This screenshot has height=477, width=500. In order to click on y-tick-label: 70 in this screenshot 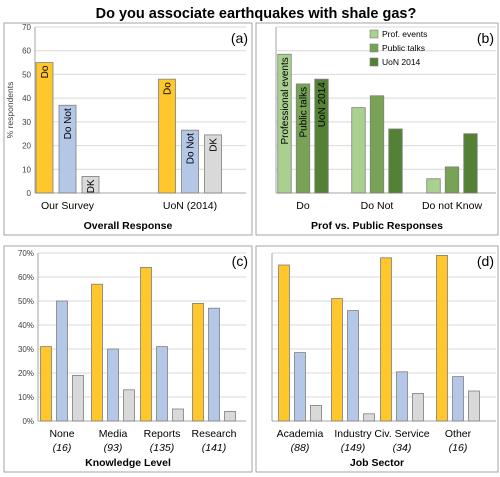, I will do `click(26, 27)`.